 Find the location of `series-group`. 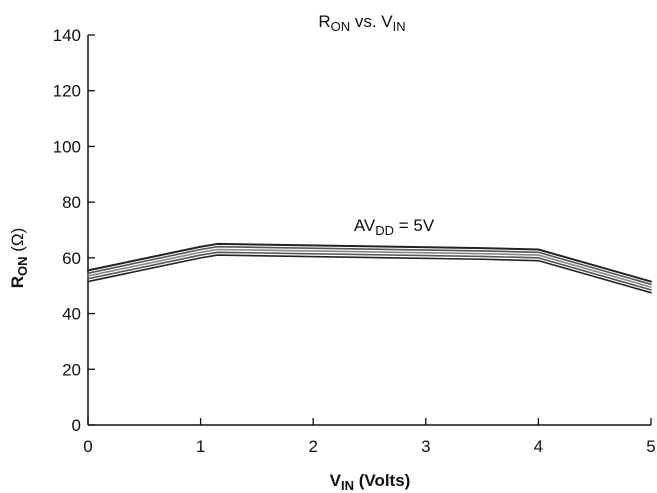

series-group is located at coordinates (369, 268).